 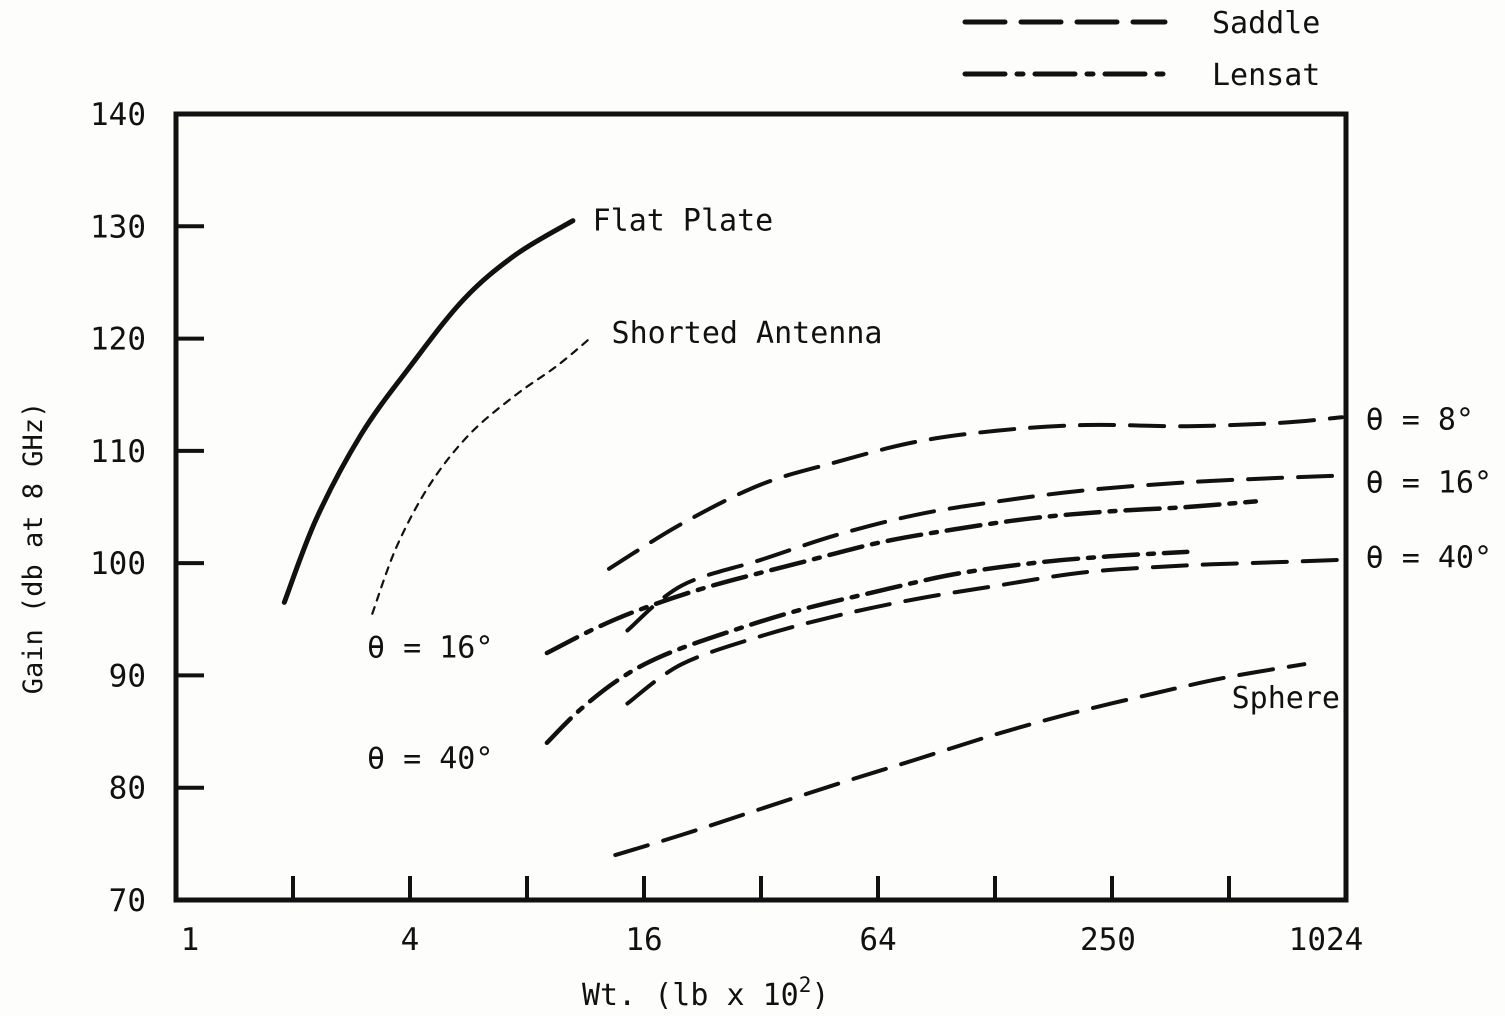 What do you see at coordinates (127, 901) in the screenshot?
I see `y-tick-label: 70` at bounding box center [127, 901].